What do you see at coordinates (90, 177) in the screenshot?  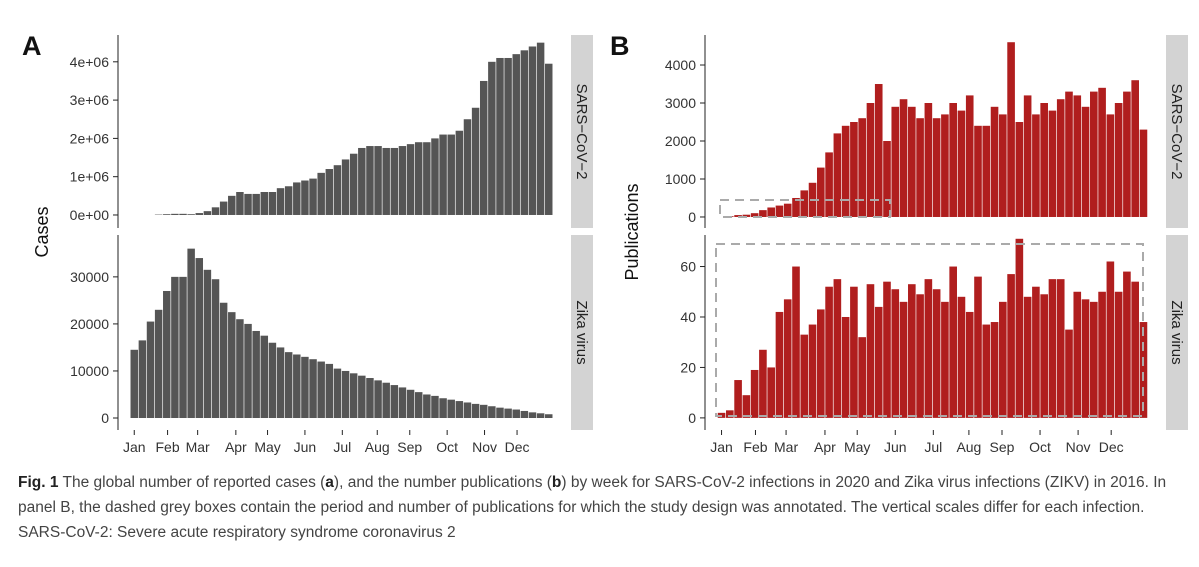 I see `y-tick-label: 1e+06` at bounding box center [90, 177].